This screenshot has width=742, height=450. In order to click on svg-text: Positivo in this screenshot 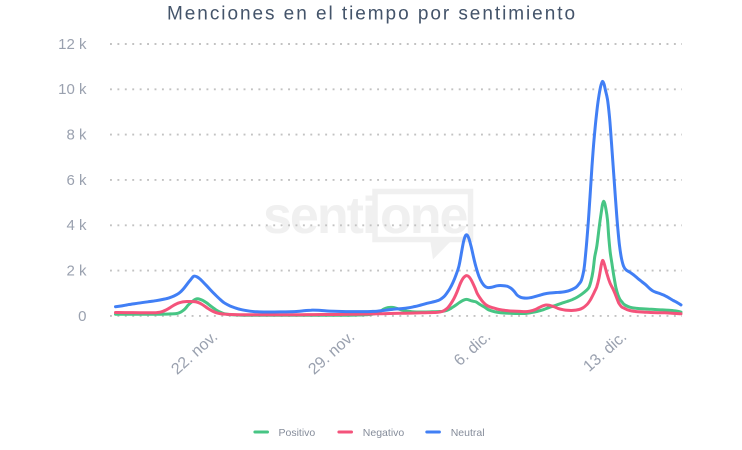, I will do `click(297, 433)`.